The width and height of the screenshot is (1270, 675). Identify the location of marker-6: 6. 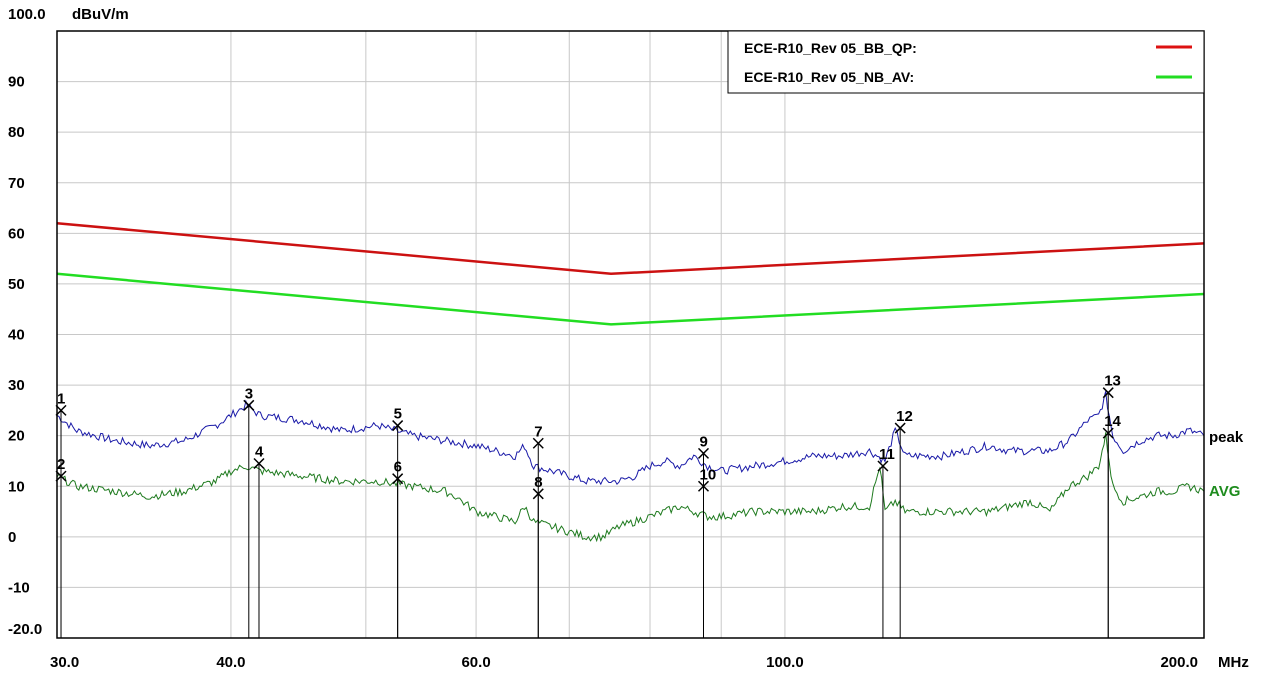
(398, 548).